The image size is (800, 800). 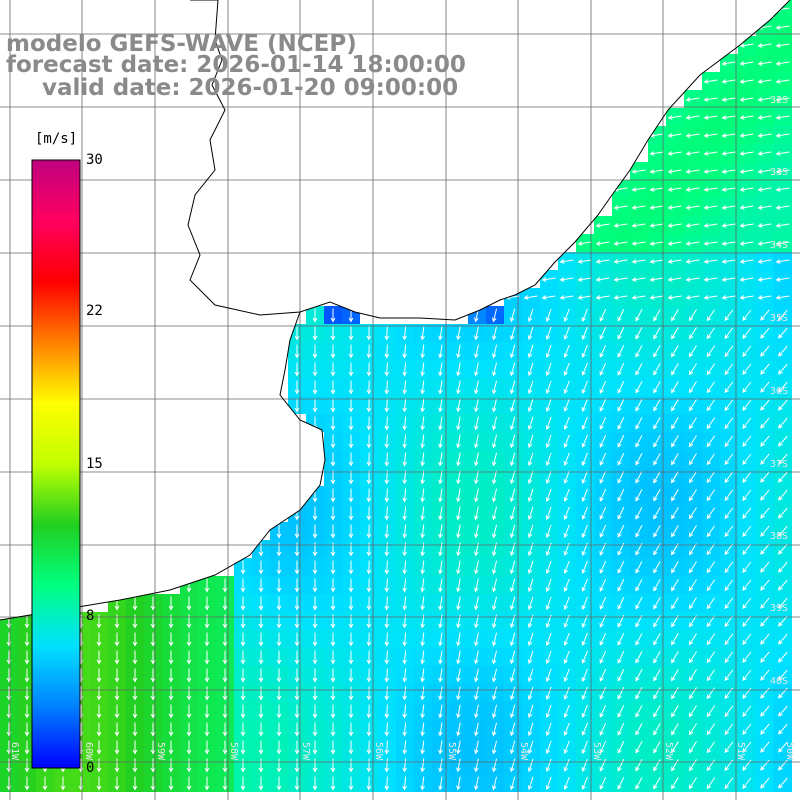 What do you see at coordinates (56, 139) in the screenshot?
I see `colorbar-unit: [m/s]` at bounding box center [56, 139].